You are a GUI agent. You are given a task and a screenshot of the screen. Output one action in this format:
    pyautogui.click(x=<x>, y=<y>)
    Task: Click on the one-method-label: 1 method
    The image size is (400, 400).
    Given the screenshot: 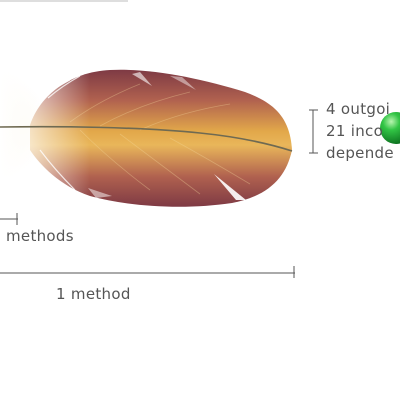 What is the action you would take?
    pyautogui.click(x=93, y=294)
    